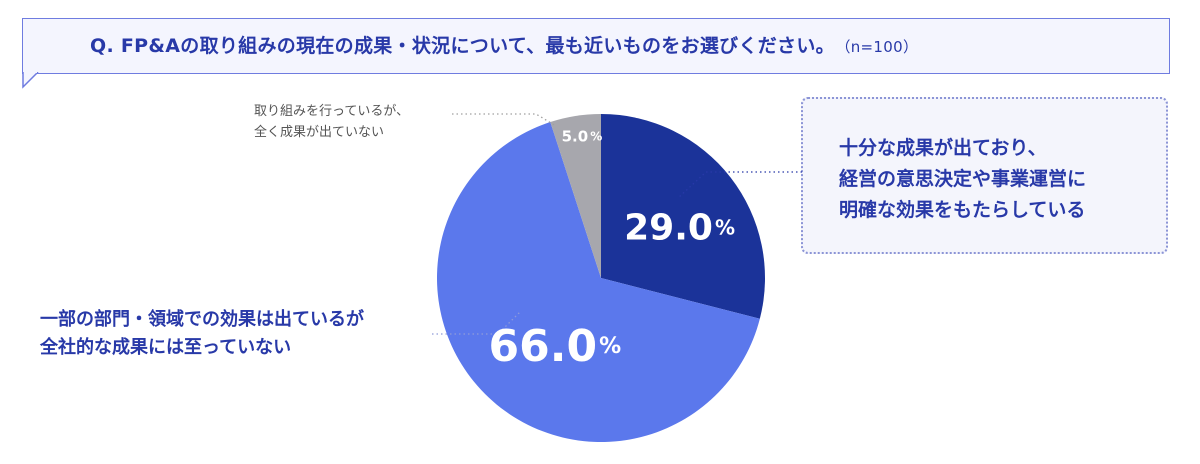 This screenshot has width=1200, height=464. What do you see at coordinates (331, 122) in the screenshot?
I see `slice-label-5: 取り組みを行っているが、 全く成果が出ていない` at bounding box center [331, 122].